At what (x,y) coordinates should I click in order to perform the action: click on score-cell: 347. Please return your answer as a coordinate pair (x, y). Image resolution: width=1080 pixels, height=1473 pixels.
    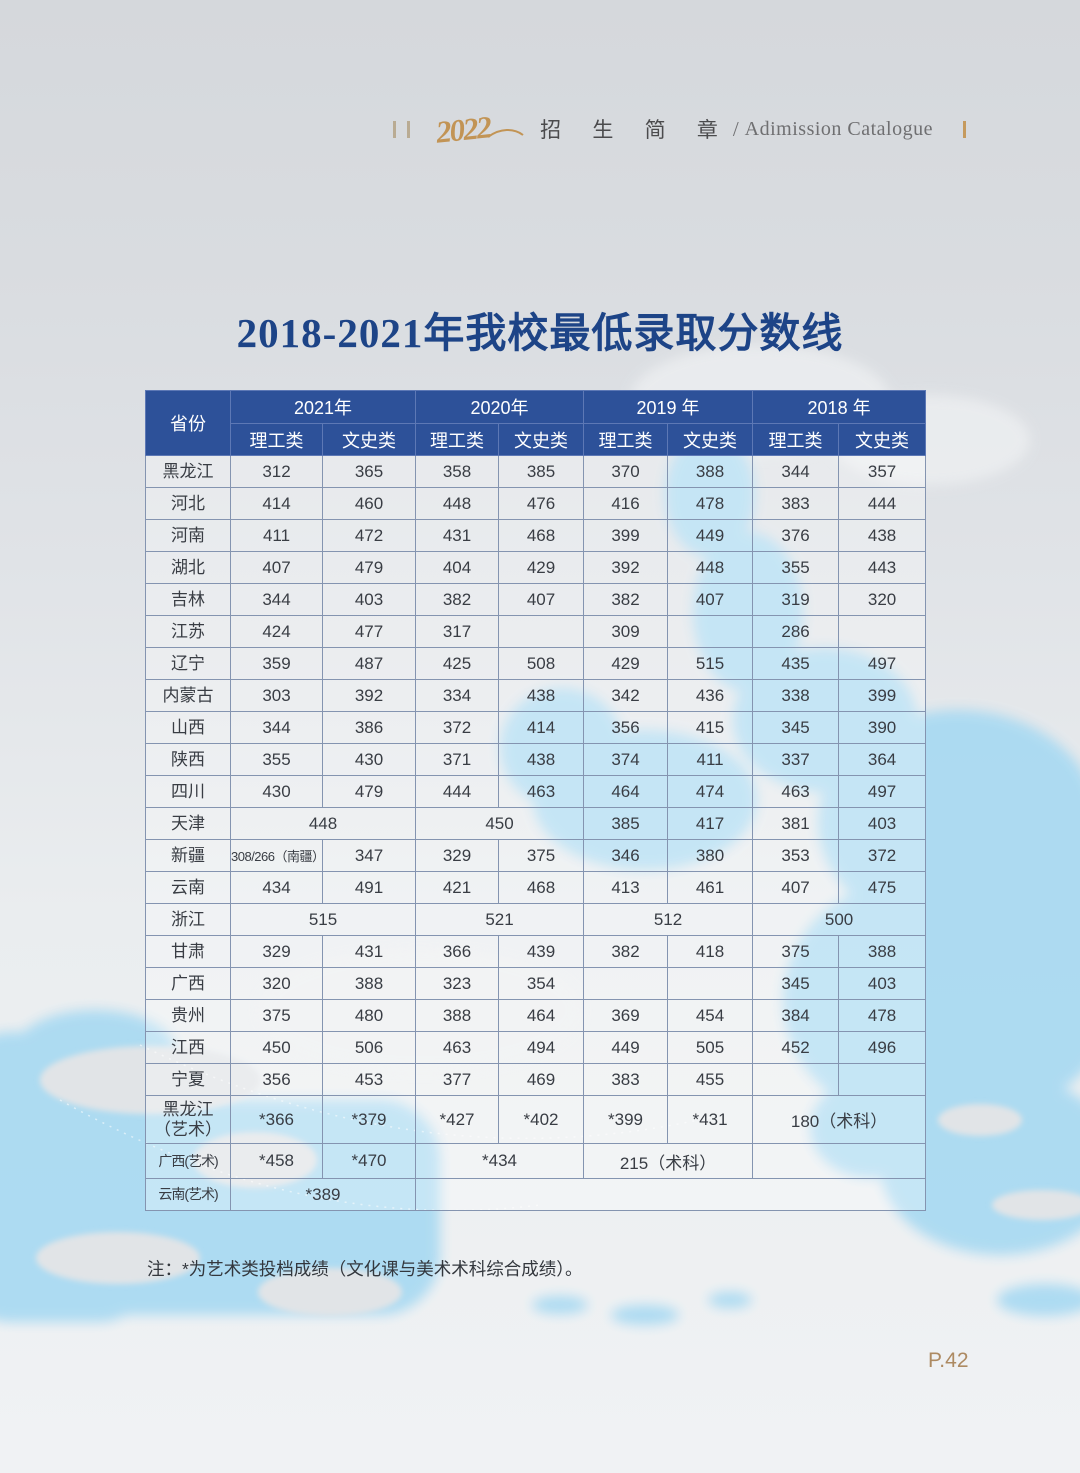
    Looking at the image, I should click on (369, 855).